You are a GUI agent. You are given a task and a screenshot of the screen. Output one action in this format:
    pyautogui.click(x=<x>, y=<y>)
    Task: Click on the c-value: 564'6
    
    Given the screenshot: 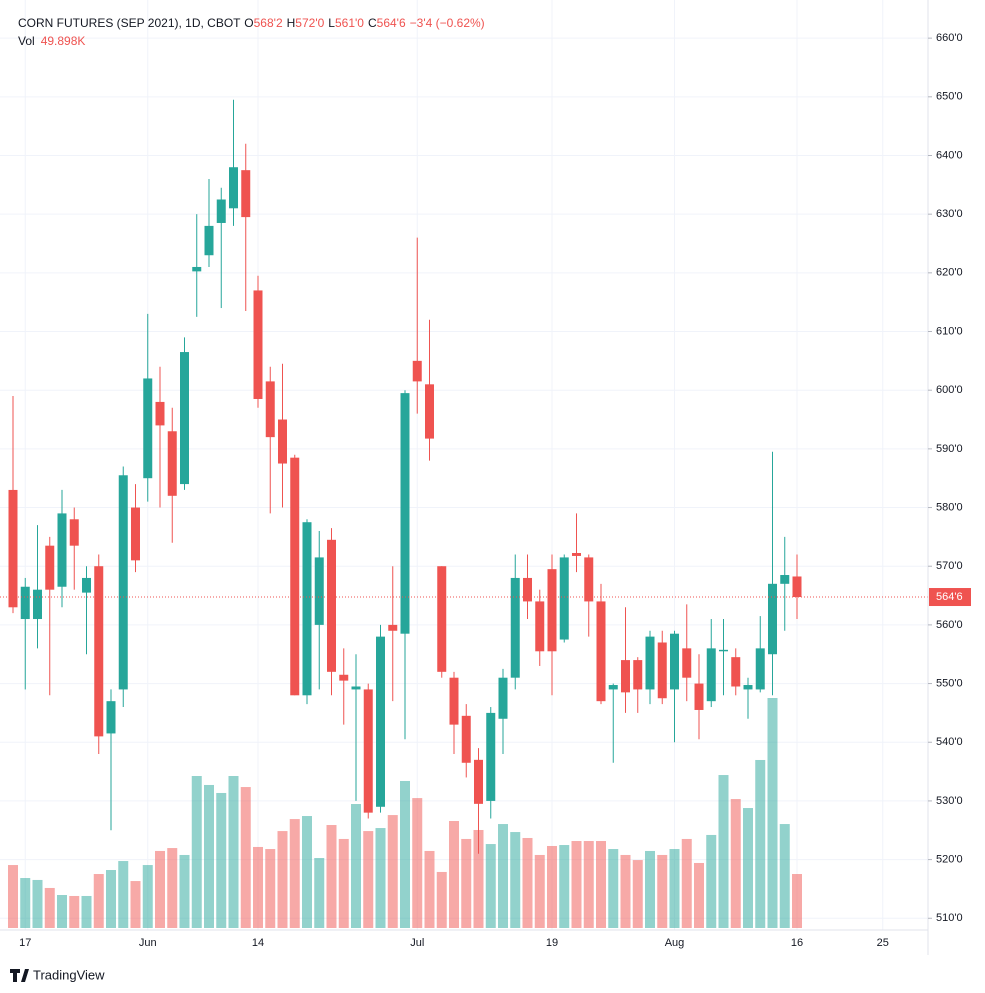 What is the action you would take?
    pyautogui.click(x=391, y=23)
    